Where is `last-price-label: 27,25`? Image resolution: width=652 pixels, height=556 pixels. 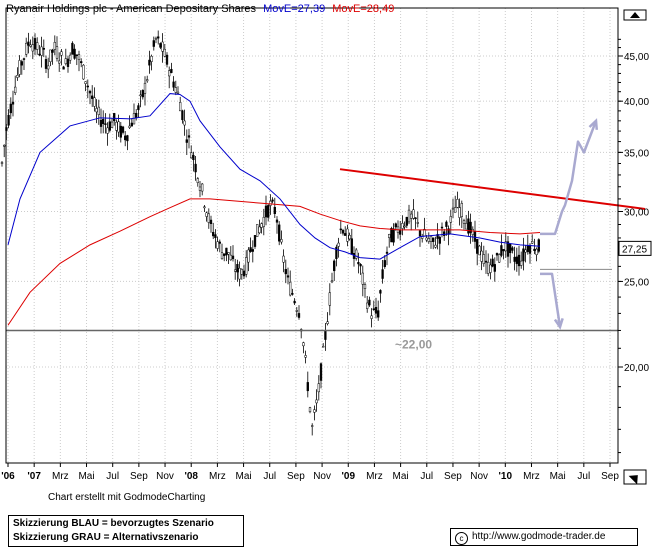
last-price-label: 27,25 is located at coordinates (634, 249).